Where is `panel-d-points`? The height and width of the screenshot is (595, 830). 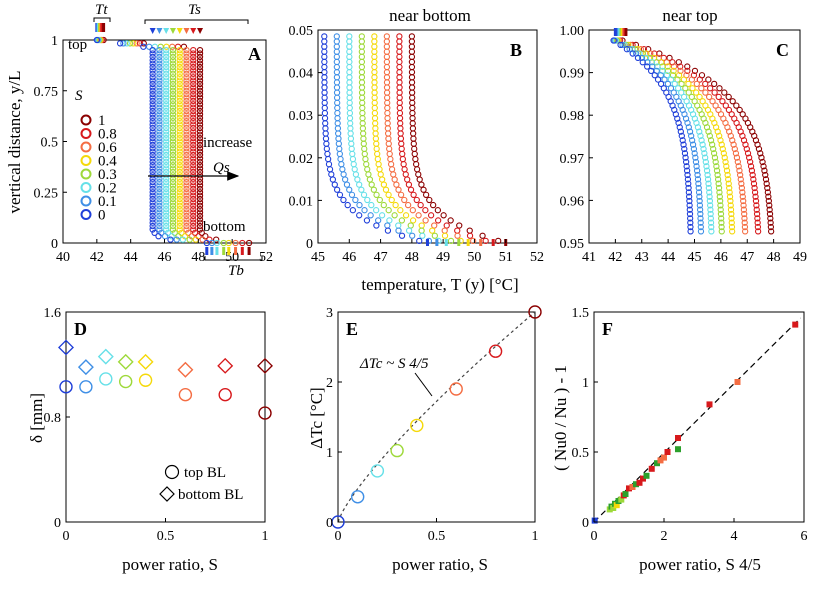
panel-d-points is located at coordinates (165, 379).